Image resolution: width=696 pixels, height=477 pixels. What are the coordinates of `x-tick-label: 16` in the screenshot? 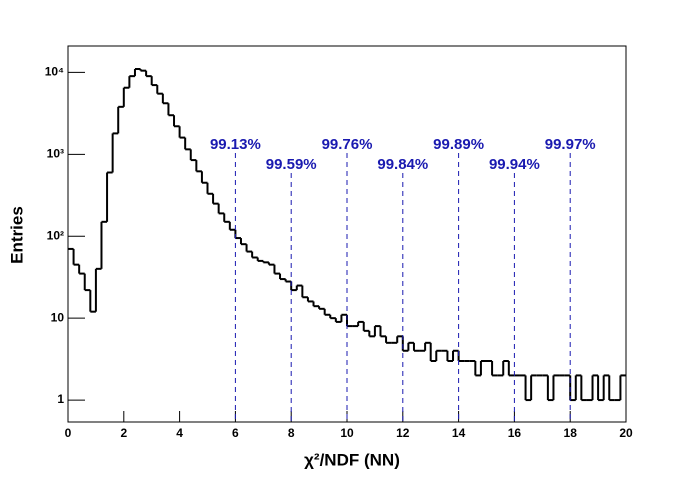 It's located at (515, 433).